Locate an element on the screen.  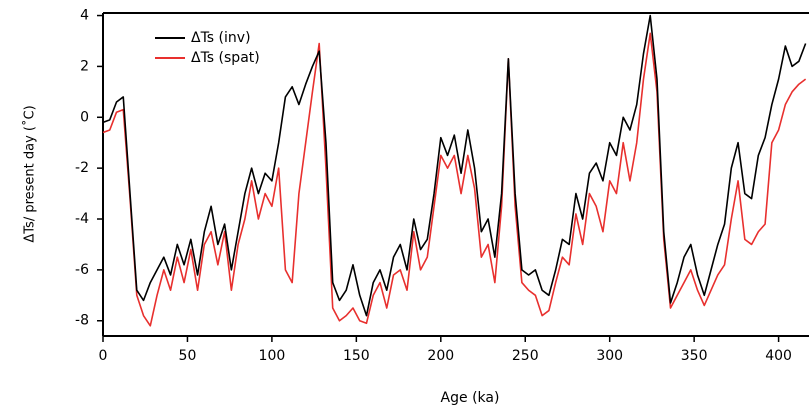
legend-label: ΔTs (inv) is located at coordinates (221, 38).